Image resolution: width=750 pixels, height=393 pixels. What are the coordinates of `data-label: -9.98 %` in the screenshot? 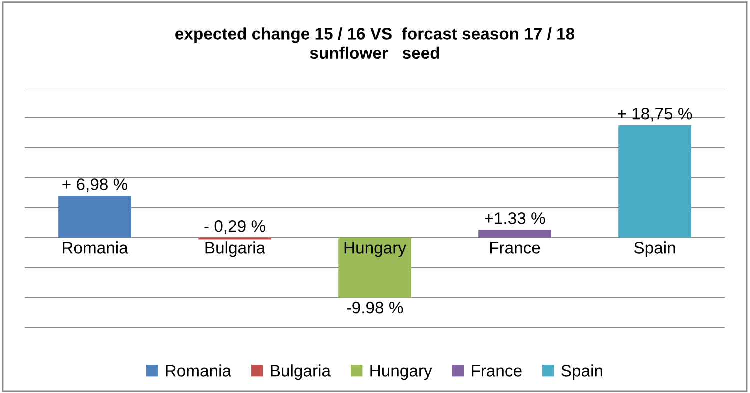 It's located at (375, 308).